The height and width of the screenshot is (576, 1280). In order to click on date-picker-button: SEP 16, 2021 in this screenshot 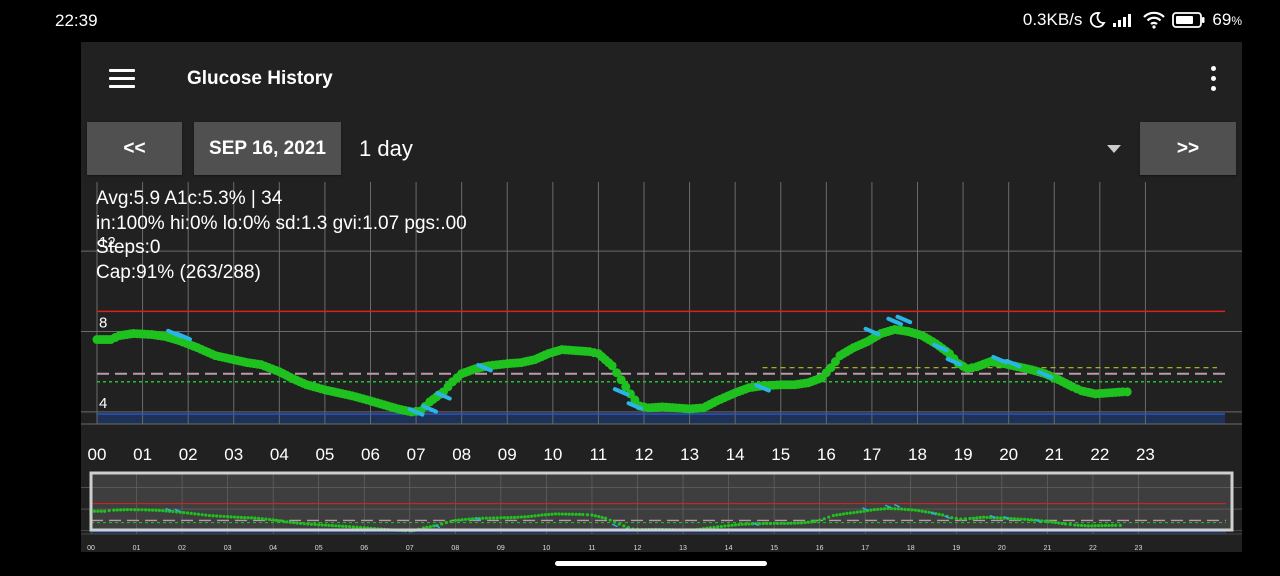, I will do `click(267, 148)`.